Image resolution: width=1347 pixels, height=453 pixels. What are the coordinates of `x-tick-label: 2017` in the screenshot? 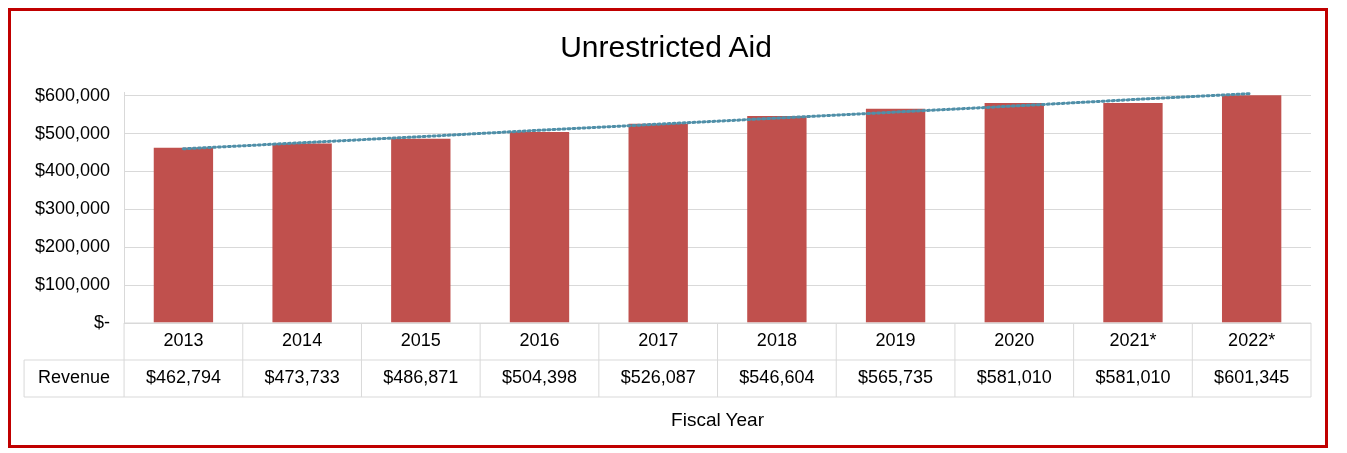 It's located at (658, 340).